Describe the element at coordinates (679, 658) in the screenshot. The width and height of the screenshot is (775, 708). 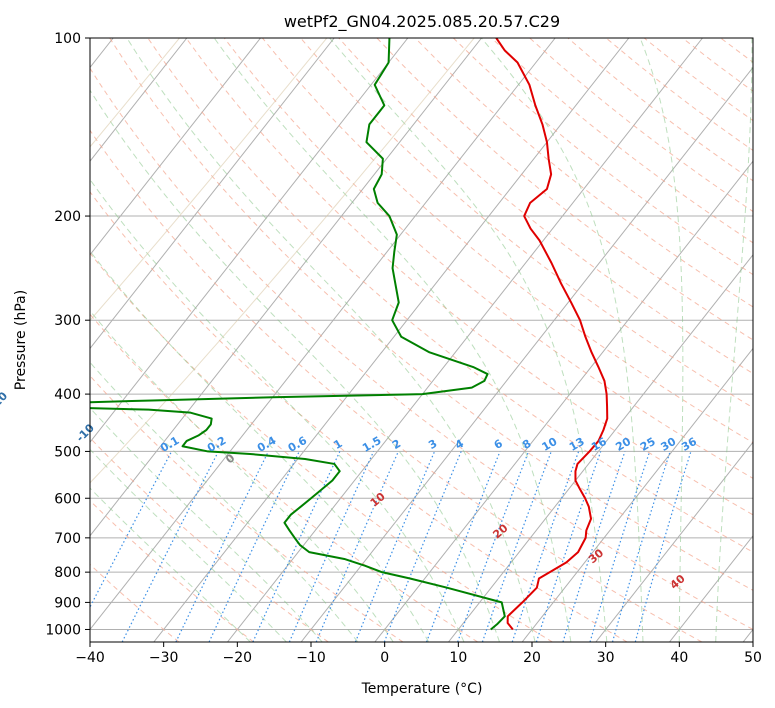
I see `x-tick-label: 40` at that location.